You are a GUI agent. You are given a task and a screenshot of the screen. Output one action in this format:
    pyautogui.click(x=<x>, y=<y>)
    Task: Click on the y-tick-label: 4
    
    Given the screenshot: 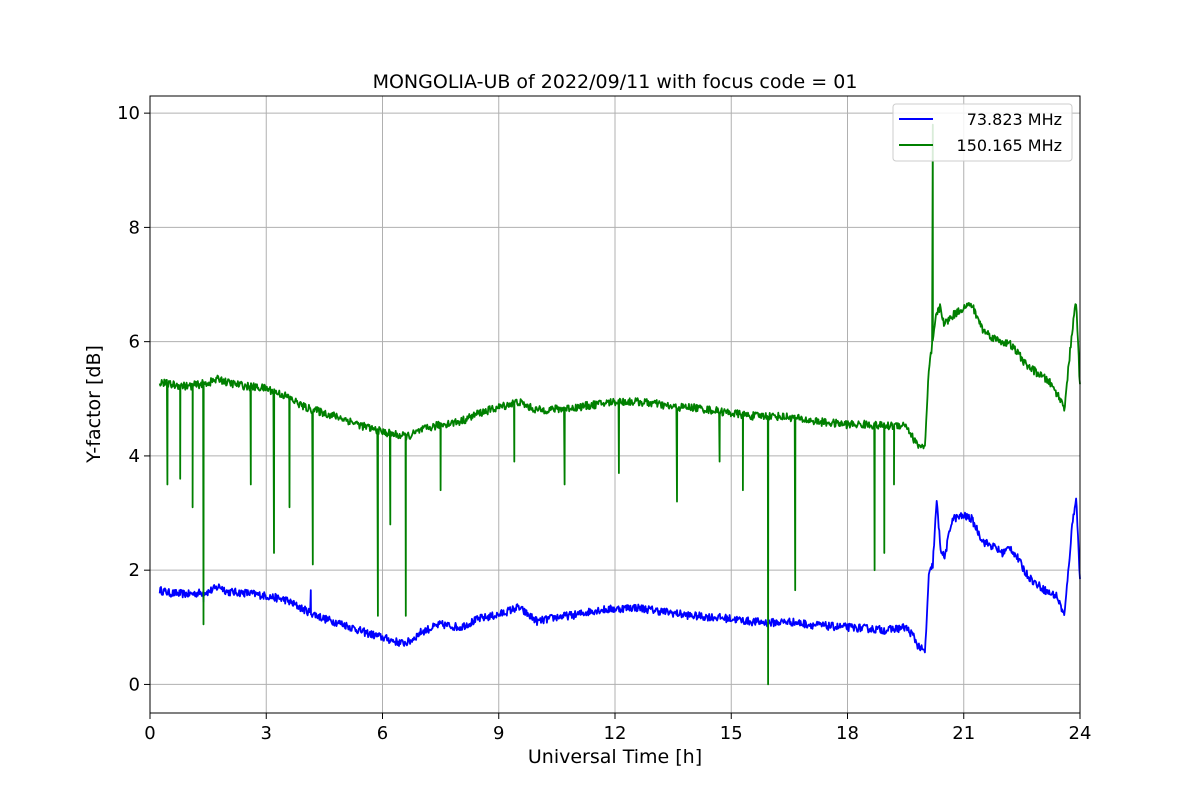 What is the action you would take?
    pyautogui.click(x=134, y=456)
    